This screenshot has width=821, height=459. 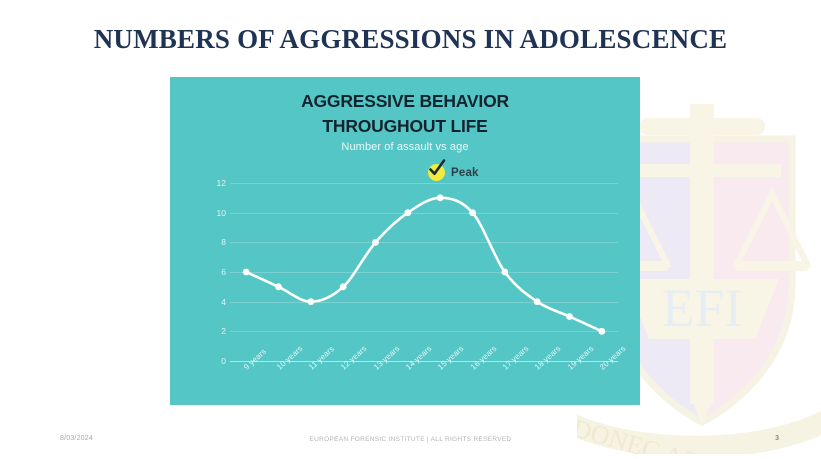 I want to click on y-axis-tick: 8, so click(x=223, y=242).